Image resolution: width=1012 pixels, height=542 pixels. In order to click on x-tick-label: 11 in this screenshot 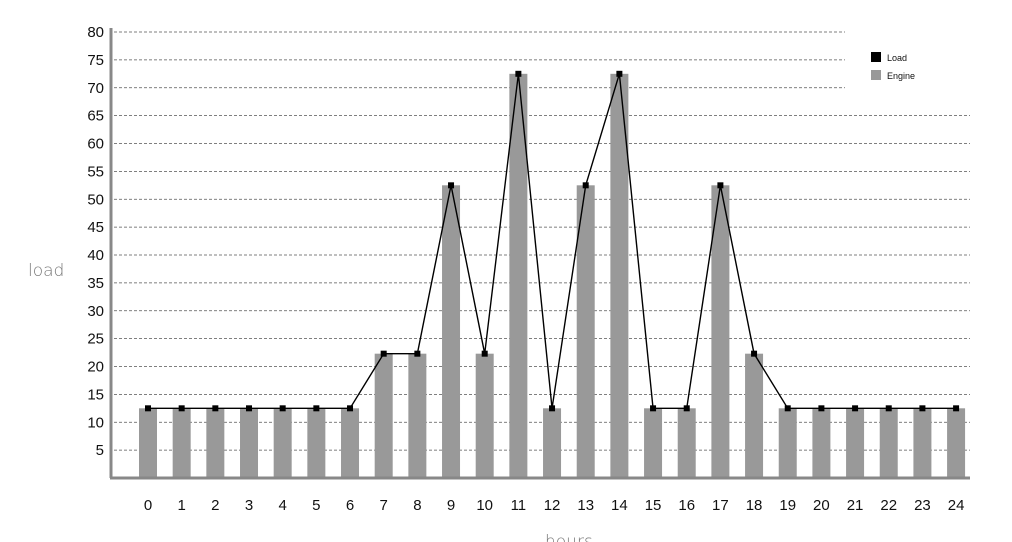, I will do `click(519, 505)`.